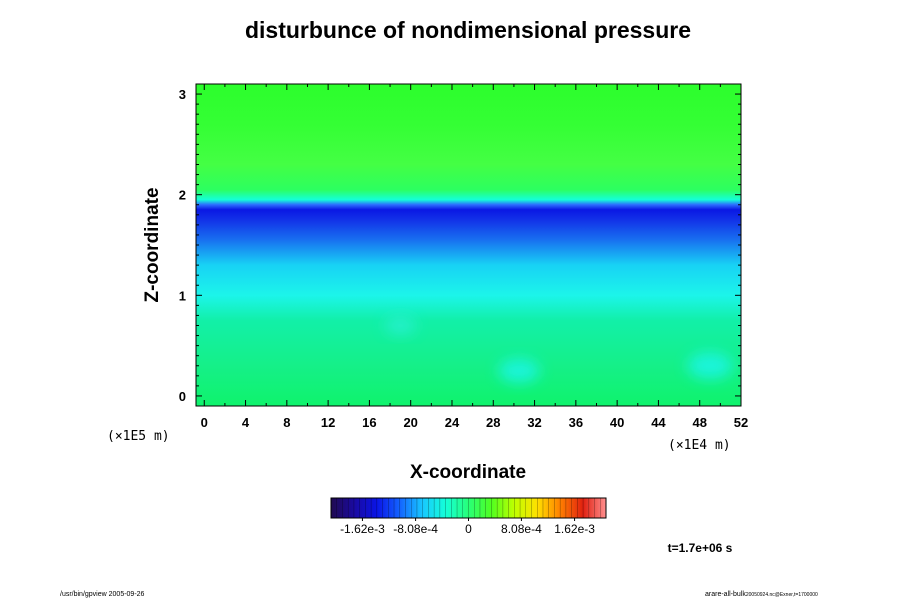 This screenshot has height=600, width=900. Describe the element at coordinates (574, 529) in the screenshot. I see `colorbar-tick-label-4: 1.62e-3` at that location.